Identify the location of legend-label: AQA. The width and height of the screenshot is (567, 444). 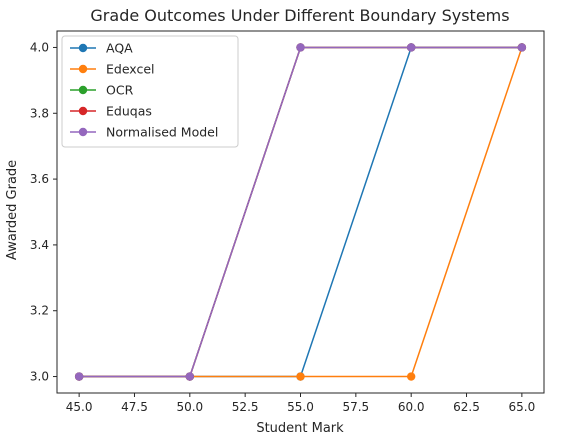
(119, 48).